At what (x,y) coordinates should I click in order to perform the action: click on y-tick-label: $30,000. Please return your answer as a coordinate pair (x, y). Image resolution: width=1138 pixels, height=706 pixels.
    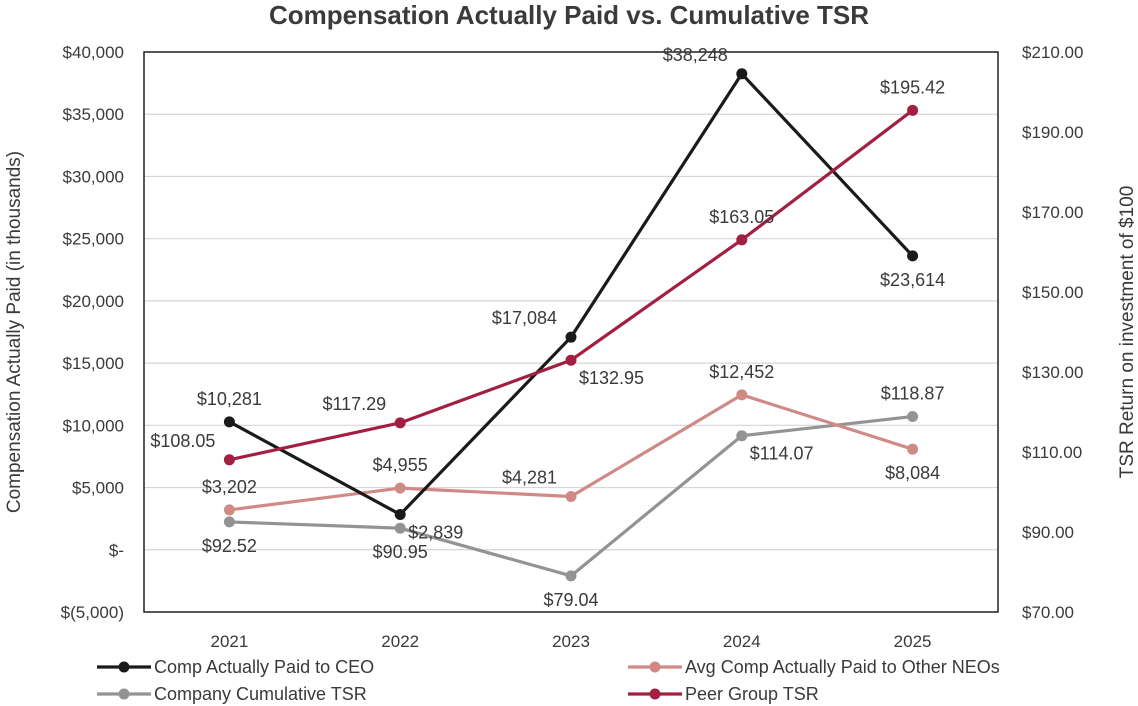
    Looking at the image, I should click on (93, 176).